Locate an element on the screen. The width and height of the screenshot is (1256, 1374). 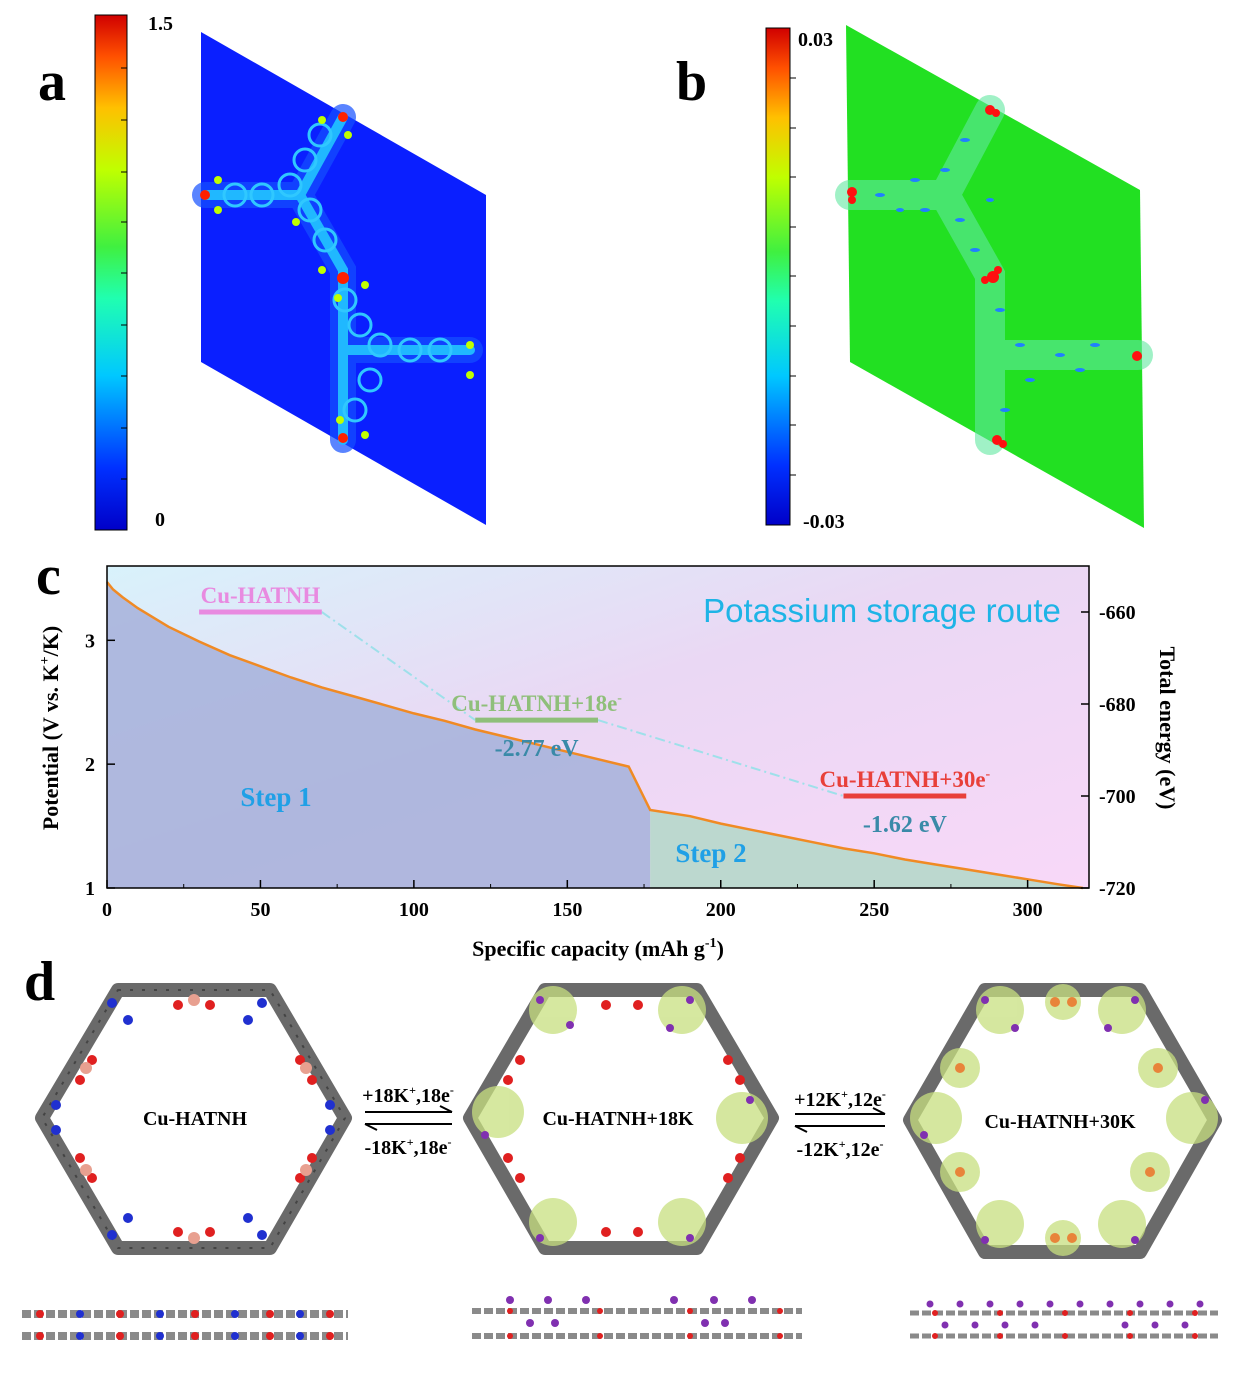
panel-label-a: a is located at coordinates (52, 82).